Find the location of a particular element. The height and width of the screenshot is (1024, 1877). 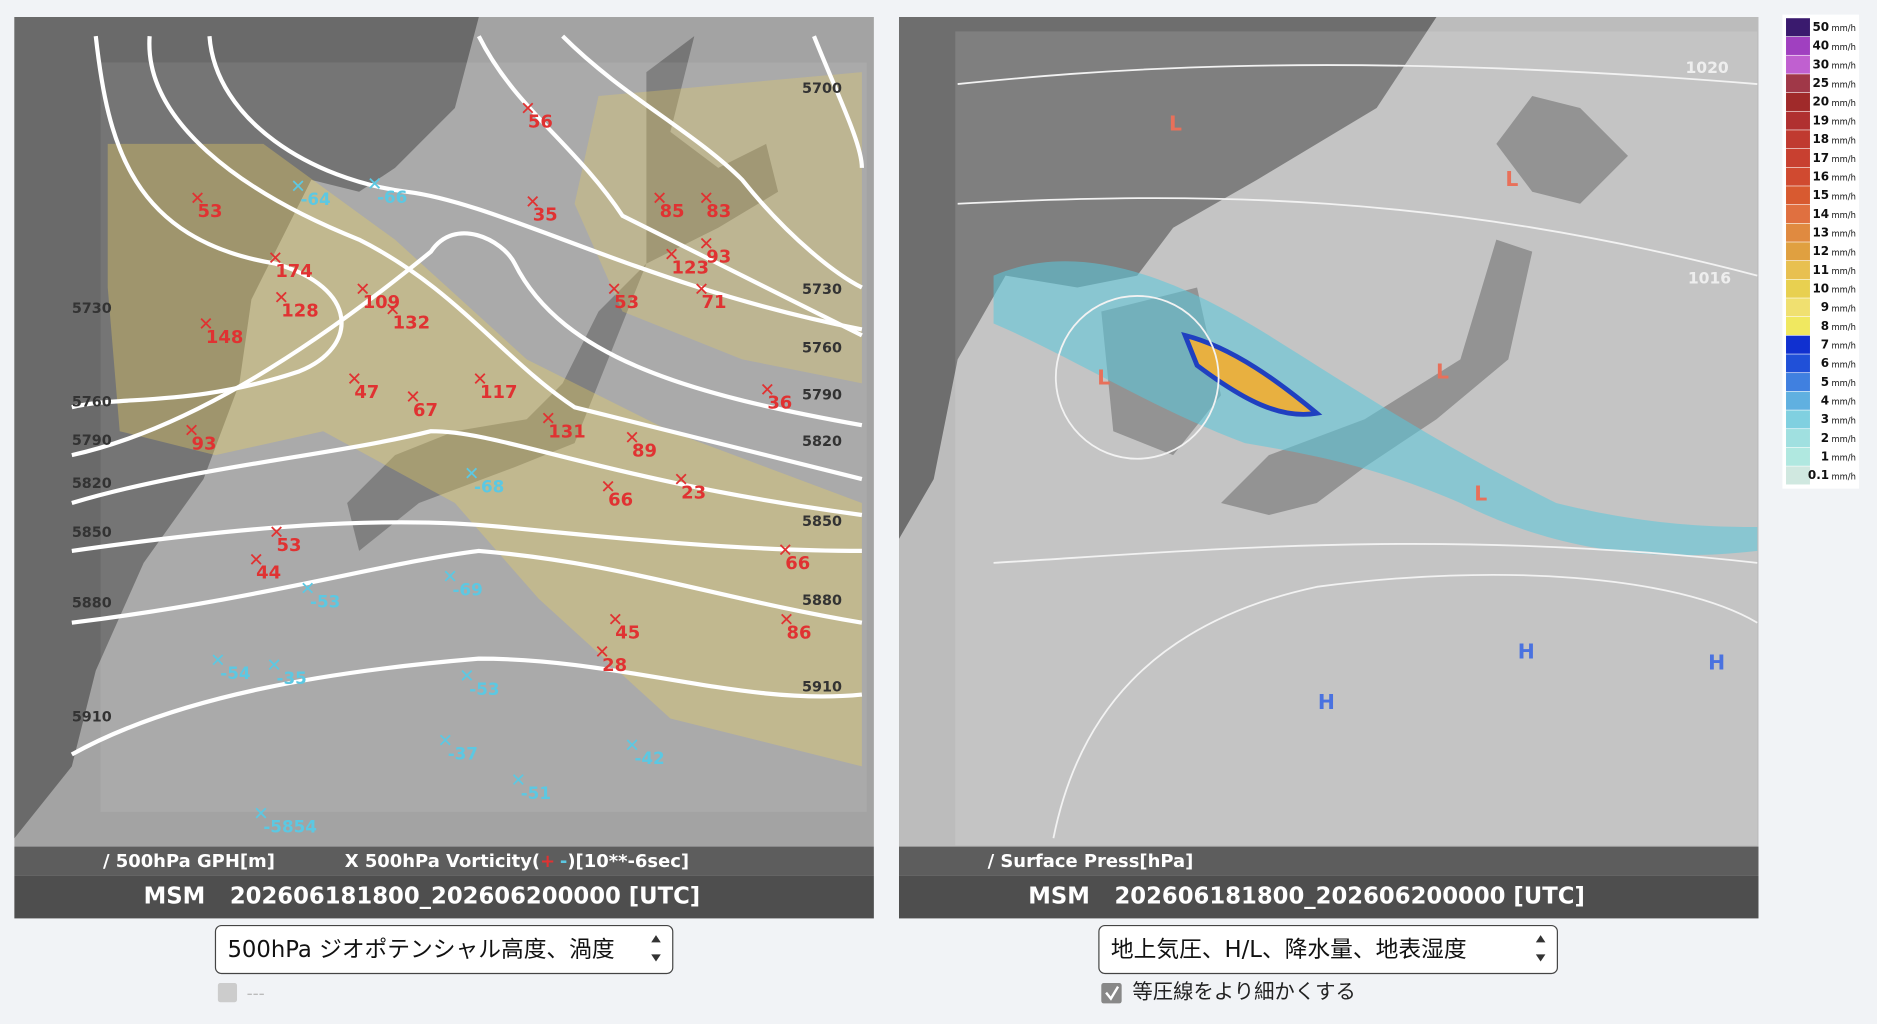

contour-label: 5880 is located at coordinates (92, 604).